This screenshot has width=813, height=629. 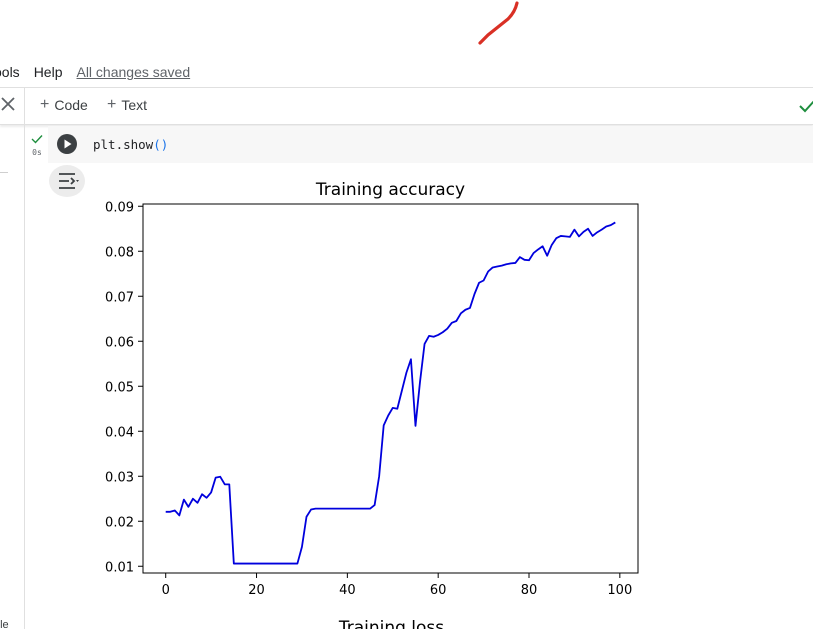 What do you see at coordinates (161, 144) in the screenshot?
I see `code-parens: ()` at bounding box center [161, 144].